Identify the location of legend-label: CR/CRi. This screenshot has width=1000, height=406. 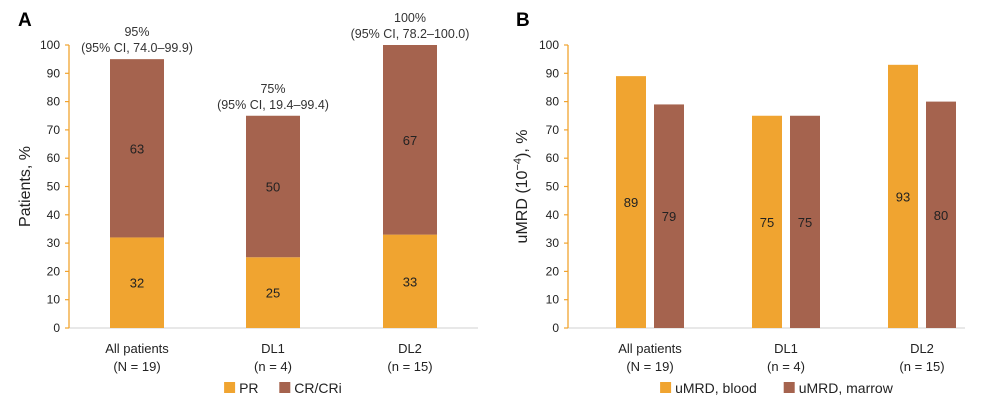
(317, 388).